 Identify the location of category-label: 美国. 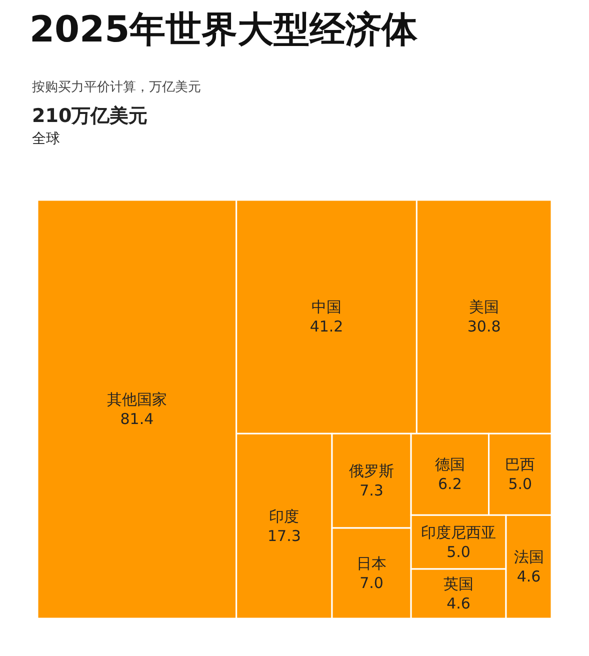
(484, 307).